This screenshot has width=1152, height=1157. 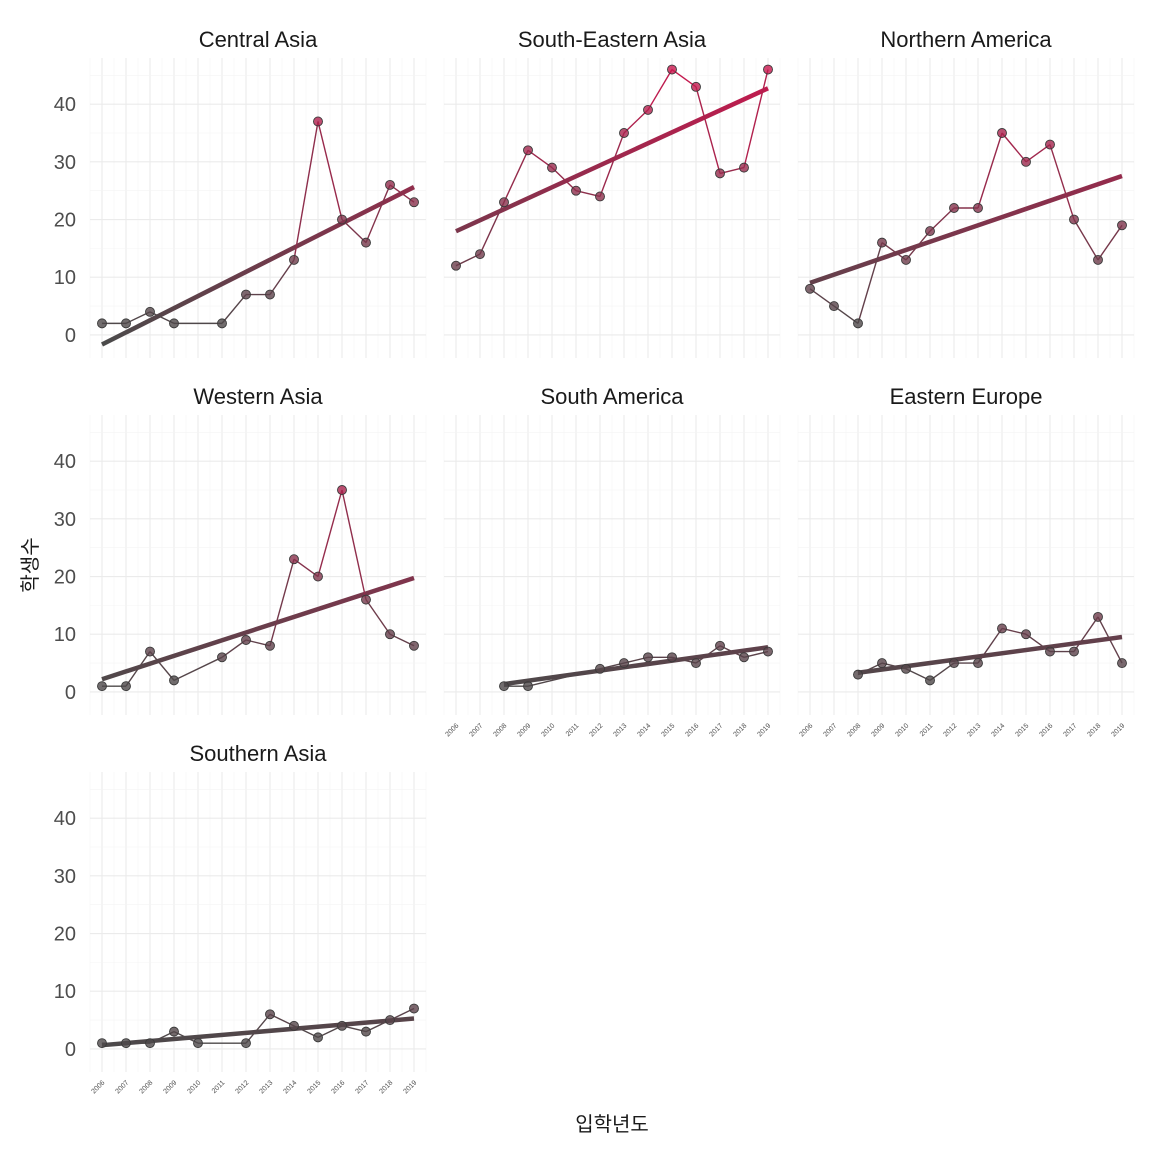 What do you see at coordinates (259, 753) in the screenshot?
I see `facet-title: Southern Asia` at bounding box center [259, 753].